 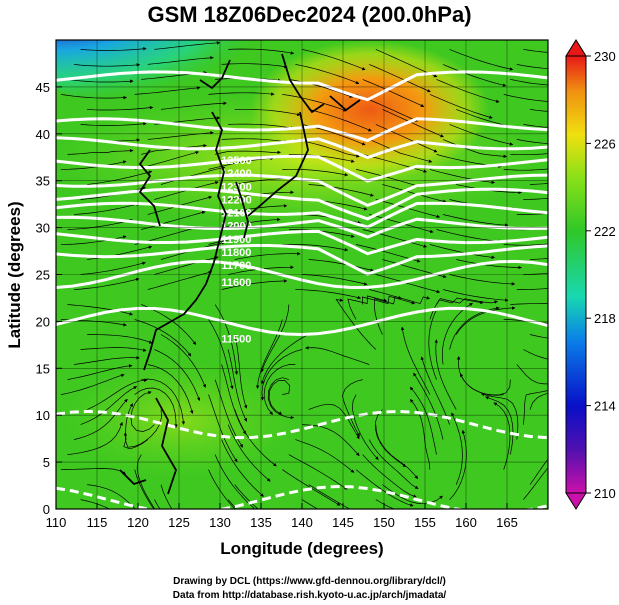 I want to click on y-tick-label: 25, so click(x=43, y=275).